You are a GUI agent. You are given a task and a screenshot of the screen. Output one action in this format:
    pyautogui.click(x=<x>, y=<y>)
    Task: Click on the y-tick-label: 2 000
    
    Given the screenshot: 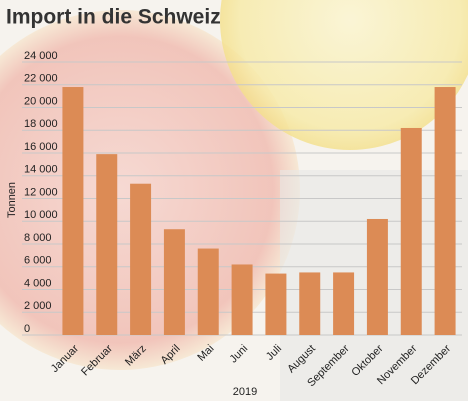 What is the action you would take?
    pyautogui.click(x=38, y=306)
    